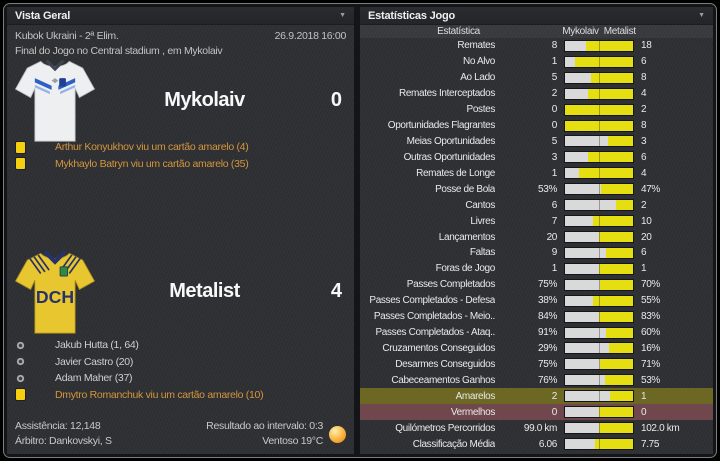  Describe the element at coordinates (180, 16) in the screenshot. I see `overview-panel-header: Vista Geral ▼` at that location.